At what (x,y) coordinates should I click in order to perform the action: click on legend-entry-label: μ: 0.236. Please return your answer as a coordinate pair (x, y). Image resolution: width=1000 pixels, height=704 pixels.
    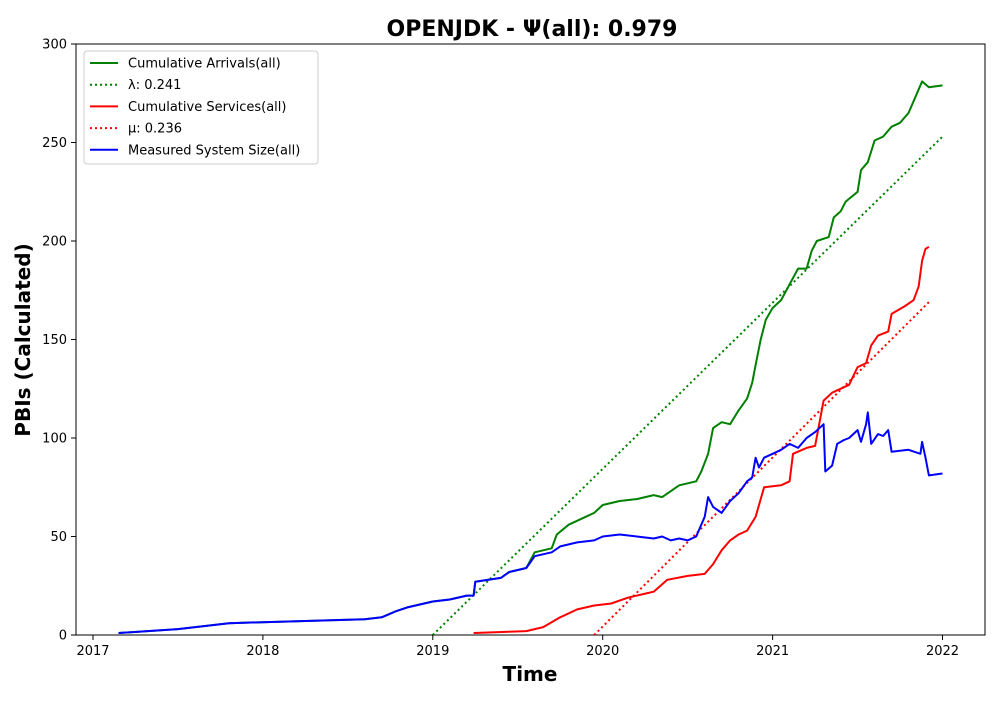
    Looking at the image, I should click on (155, 129).